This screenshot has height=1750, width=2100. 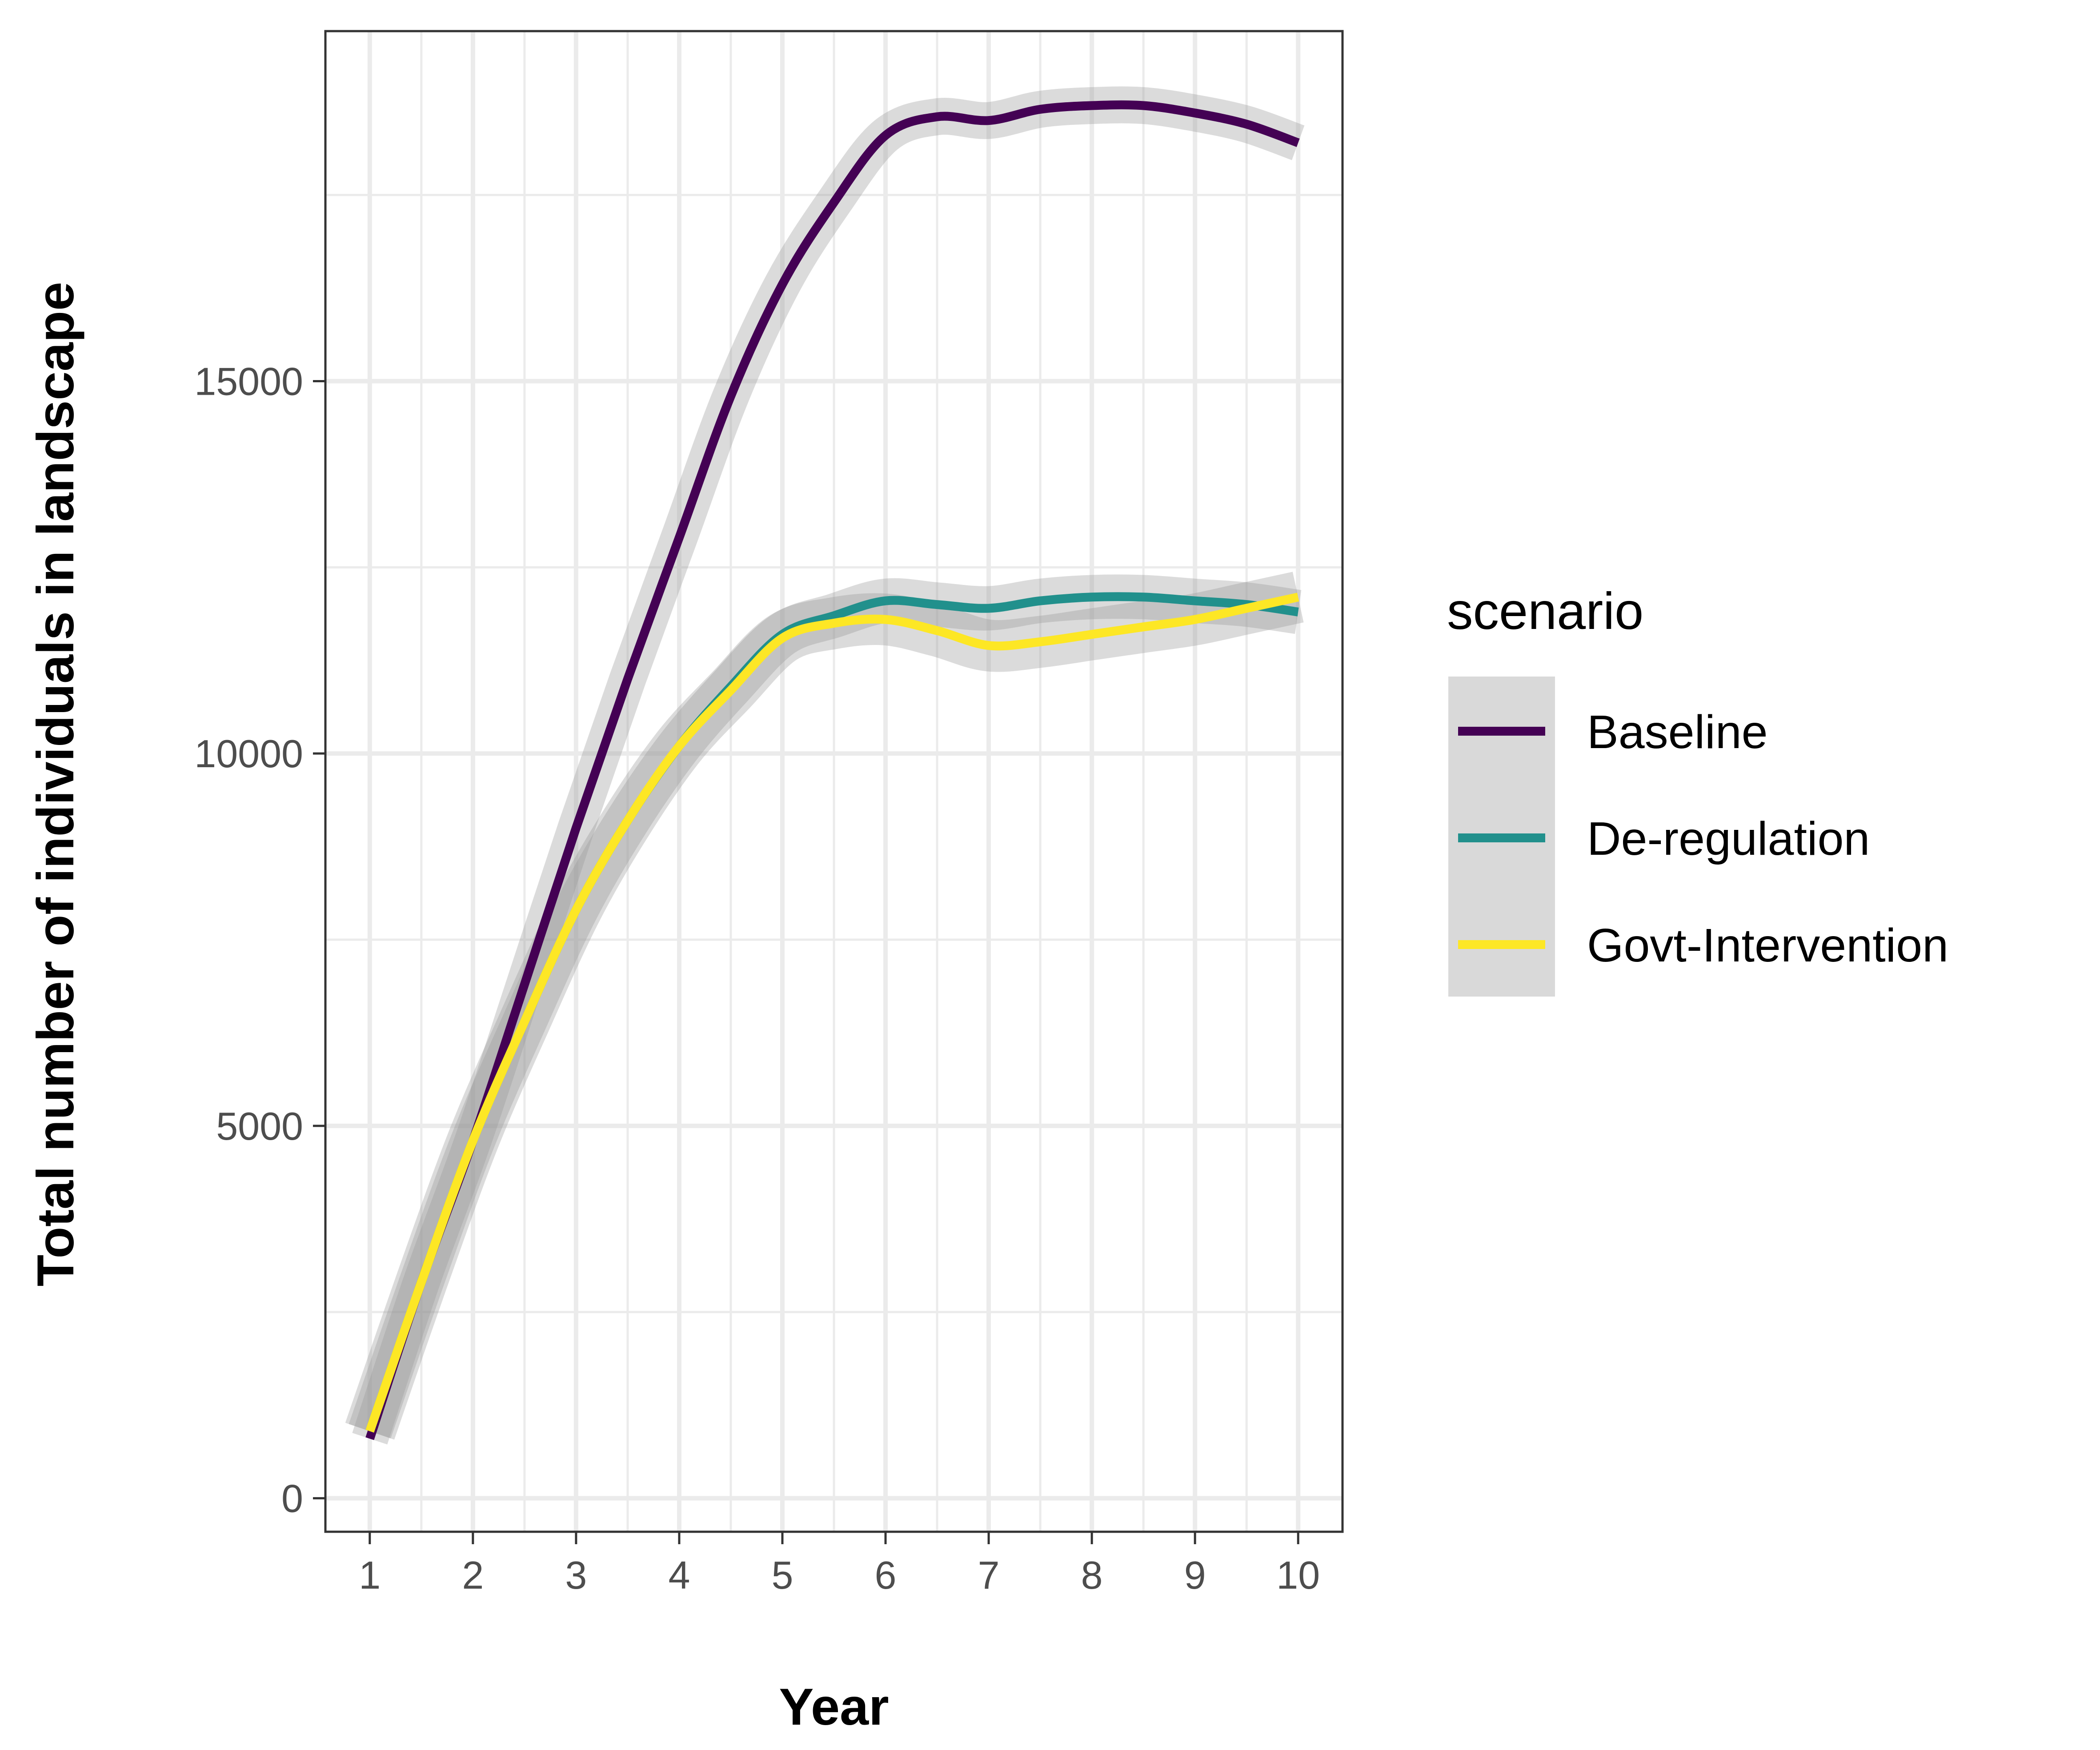 I want to click on y-axis-title: Total number of individuals in landscape, so click(x=55, y=784).